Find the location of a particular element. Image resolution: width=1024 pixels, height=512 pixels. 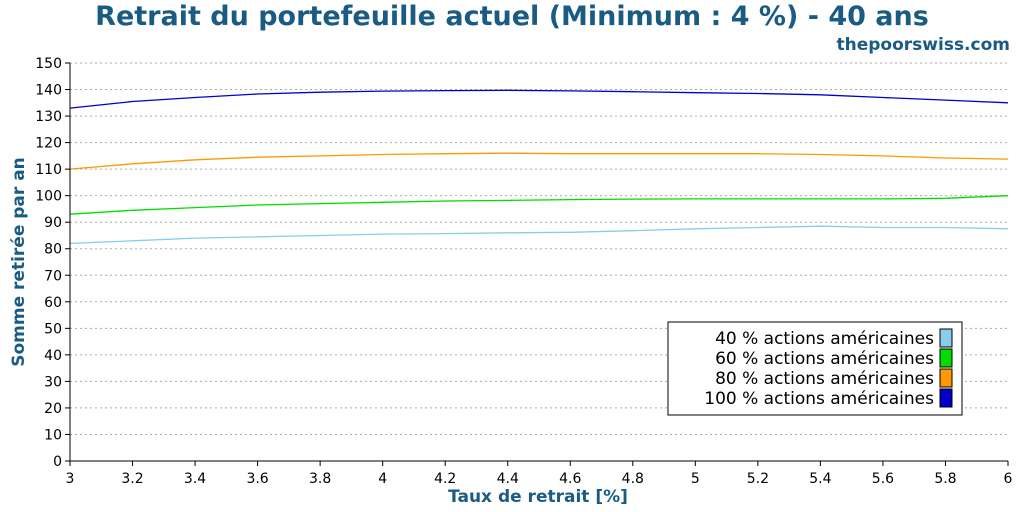

x-tick-label: 6 is located at coordinates (1008, 479).